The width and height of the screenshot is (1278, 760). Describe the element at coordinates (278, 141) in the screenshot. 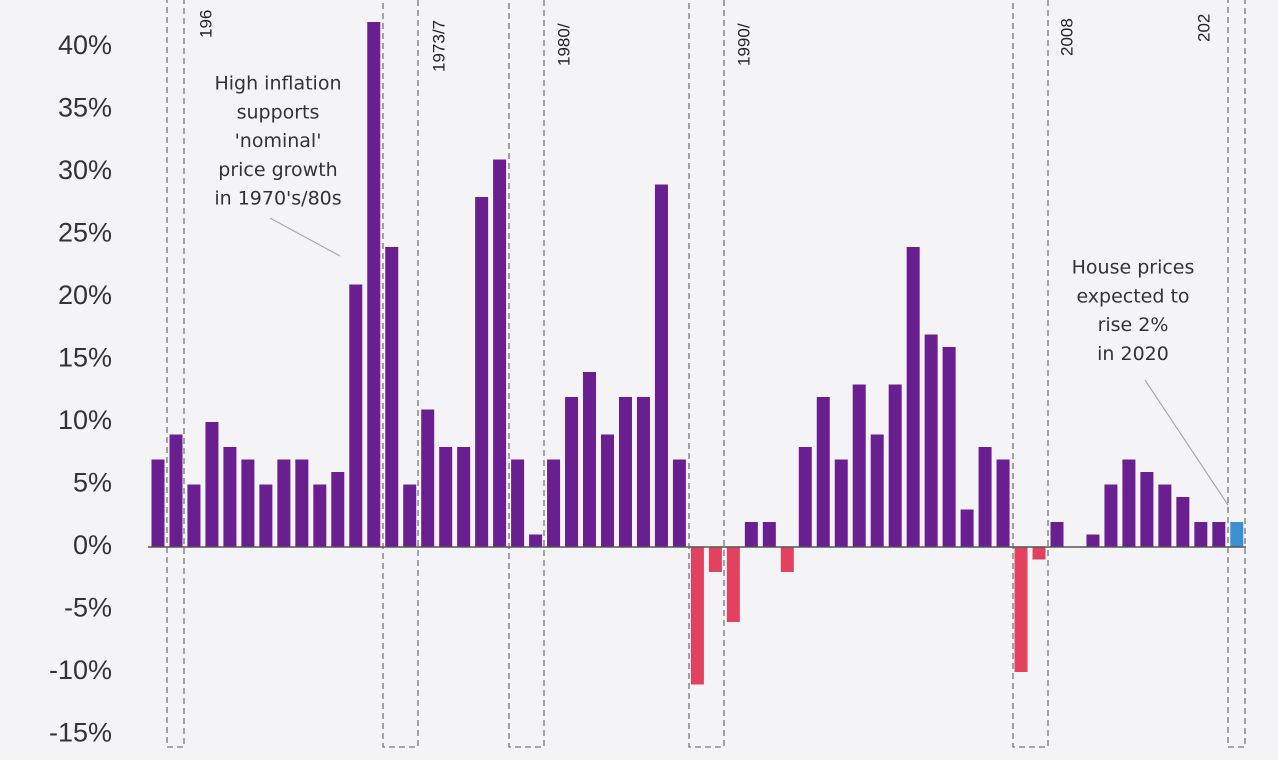

I see `annotation: 'nominal'` at that location.